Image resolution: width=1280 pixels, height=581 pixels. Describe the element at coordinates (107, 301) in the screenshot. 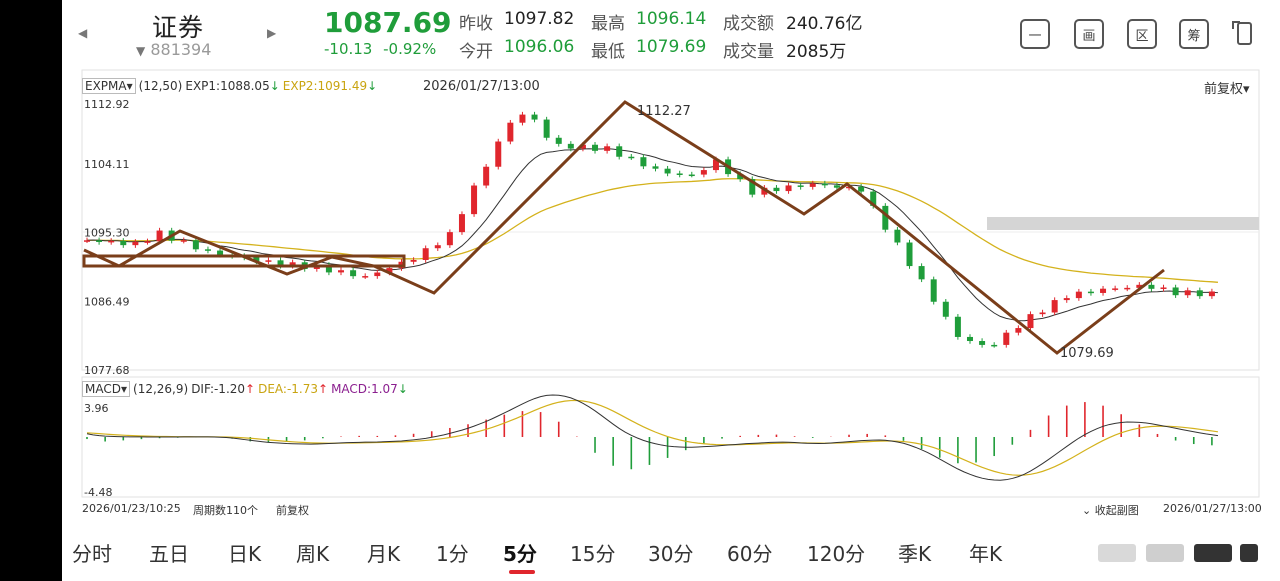

I see `y-tick-label: 1086.49` at that location.